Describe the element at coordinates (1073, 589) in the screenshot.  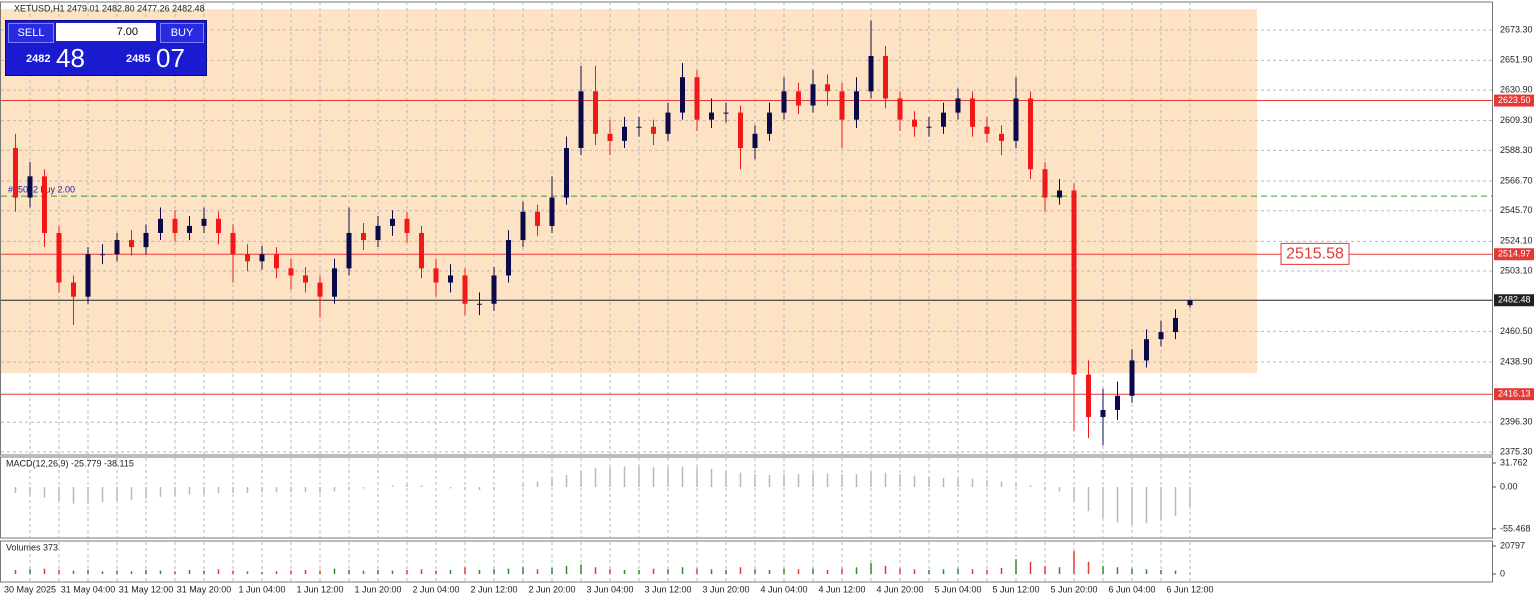
I see `x-tick-label: 5 Jun 20:00` at that location.